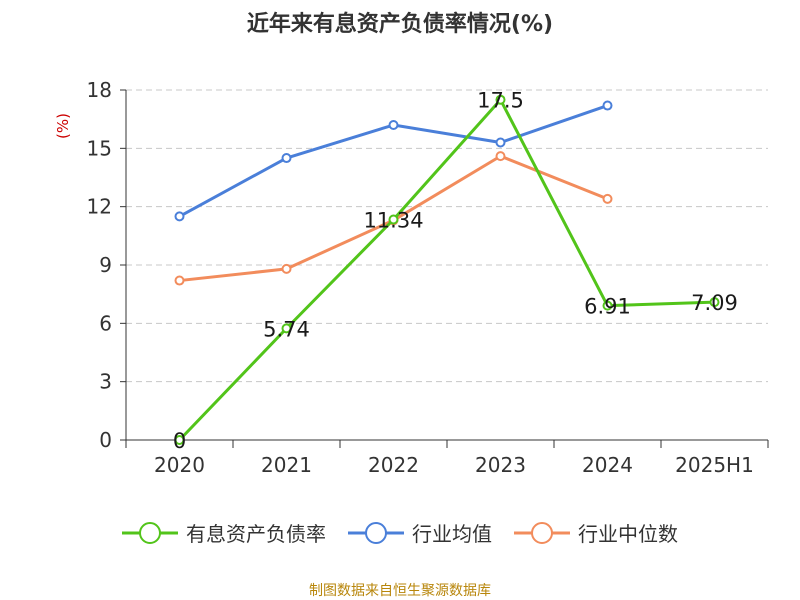 This screenshot has height=600, width=800. I want to click on data-label: 0, so click(179, 441).